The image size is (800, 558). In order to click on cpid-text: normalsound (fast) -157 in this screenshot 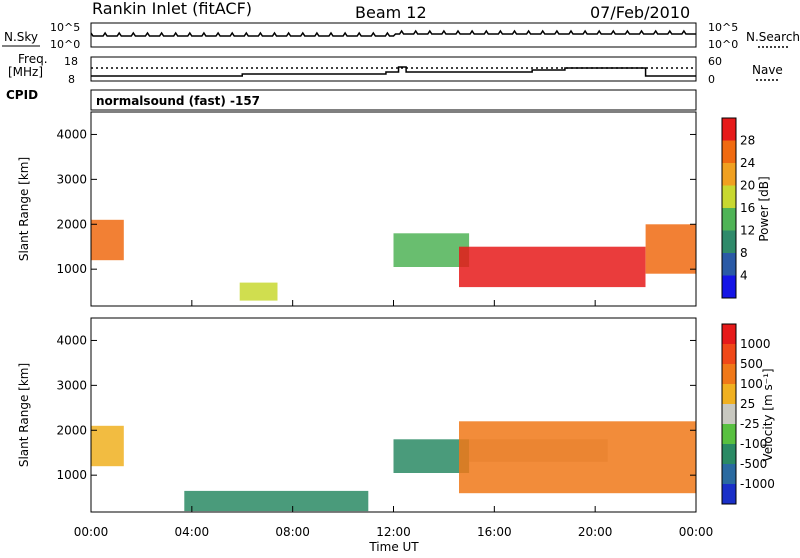, I will do `click(178, 101)`.